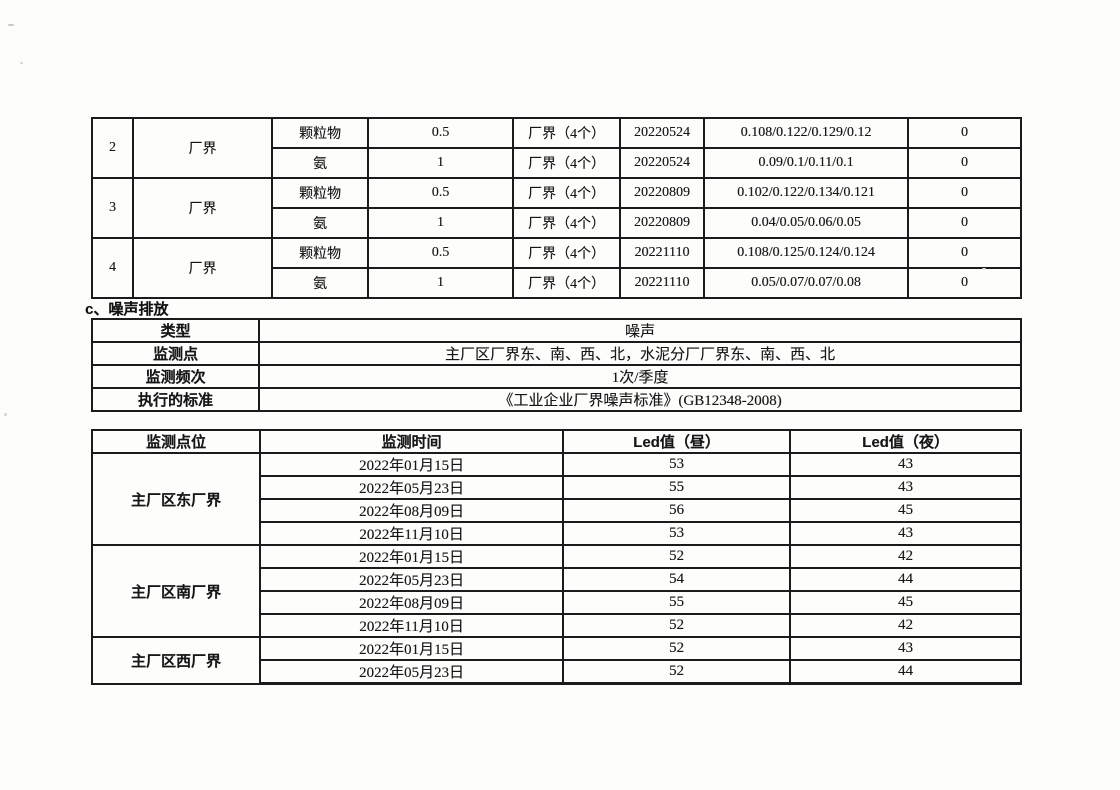  Describe the element at coordinates (112, 148) in the screenshot. I see `row-number-cell: 2` at that location.